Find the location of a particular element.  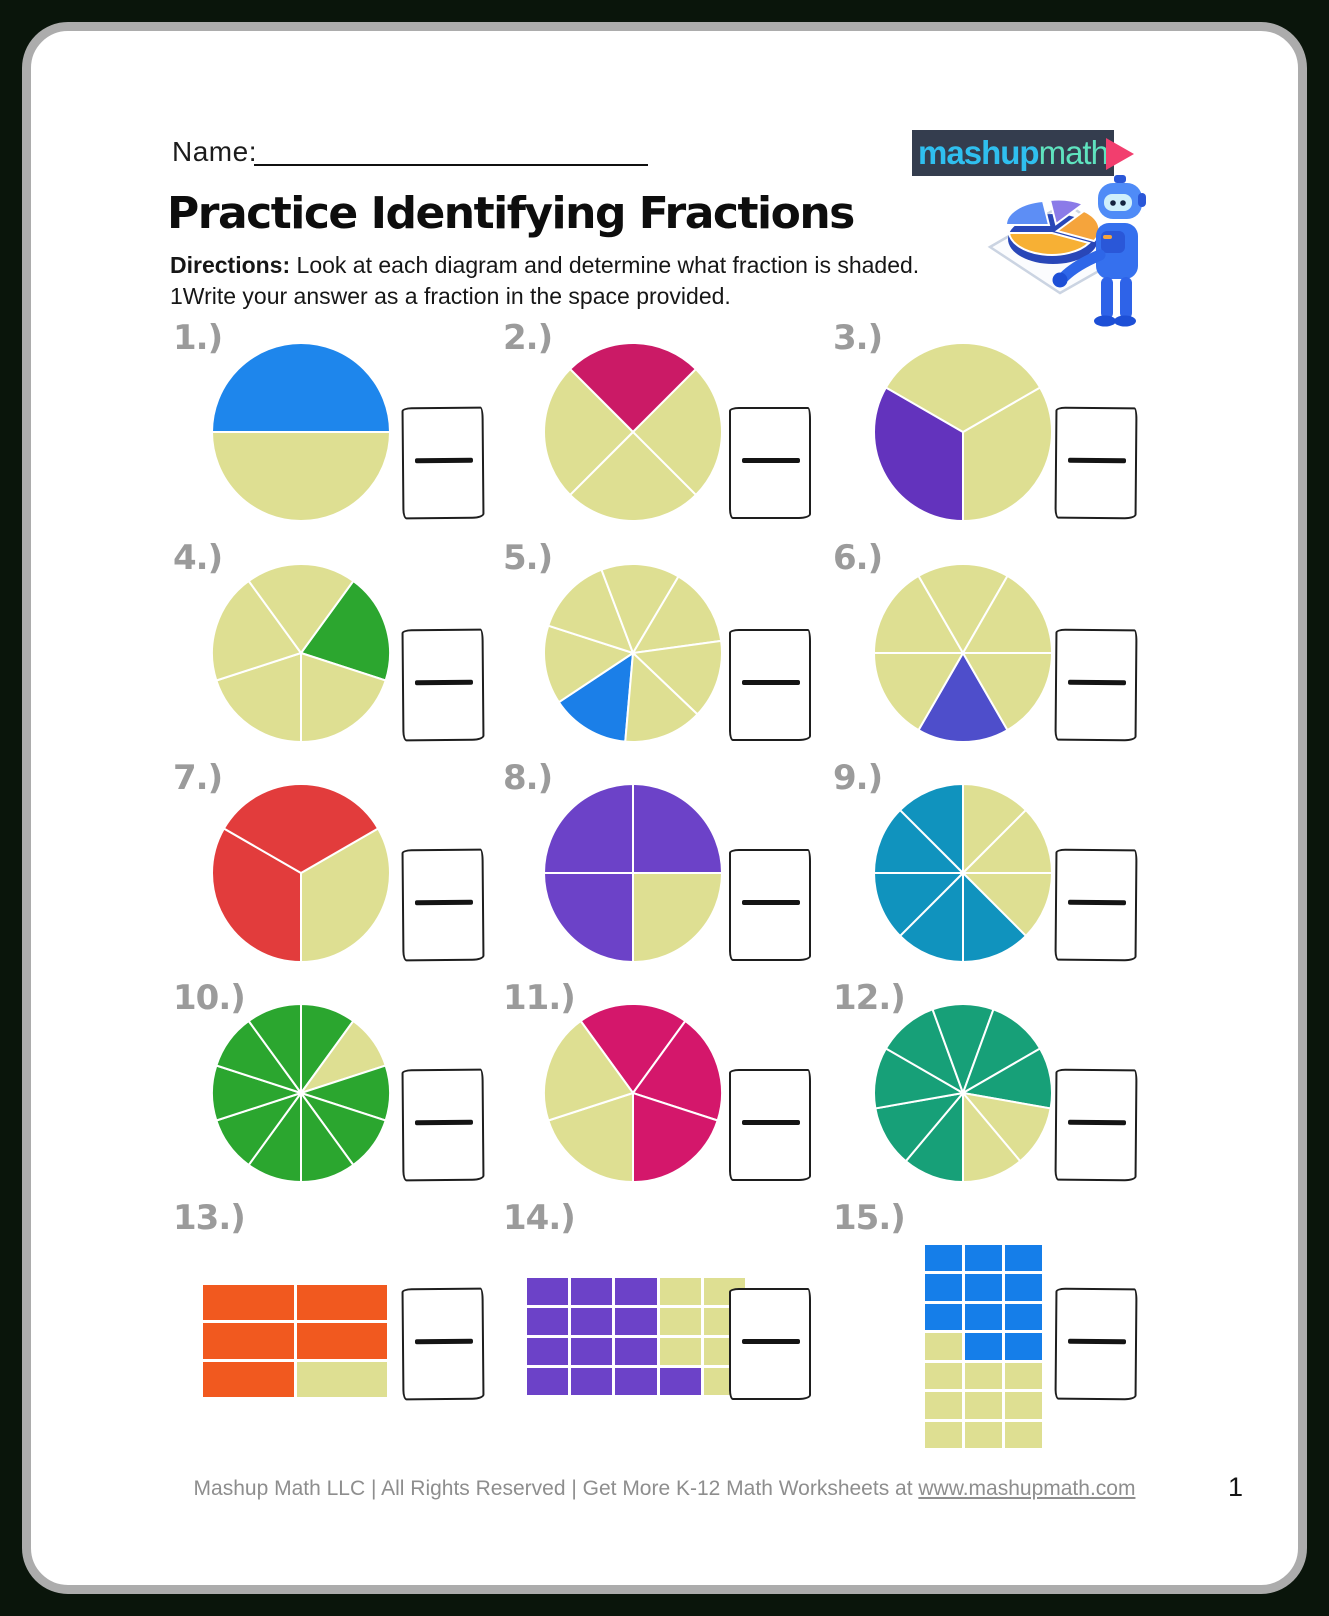

problem-12-pie-figure is located at coordinates (963, 1093).